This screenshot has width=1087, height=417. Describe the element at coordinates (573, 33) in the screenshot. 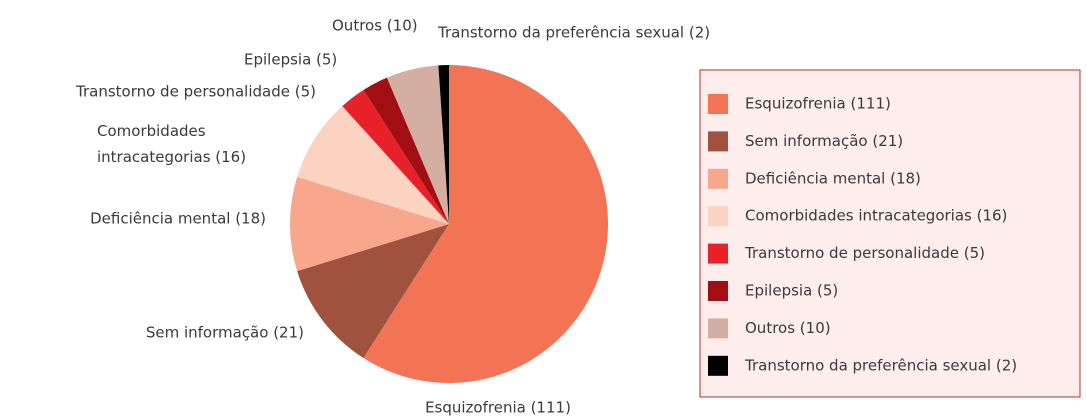

I see `slice-label: Transtorno da preferência sexual (2)` at that location.